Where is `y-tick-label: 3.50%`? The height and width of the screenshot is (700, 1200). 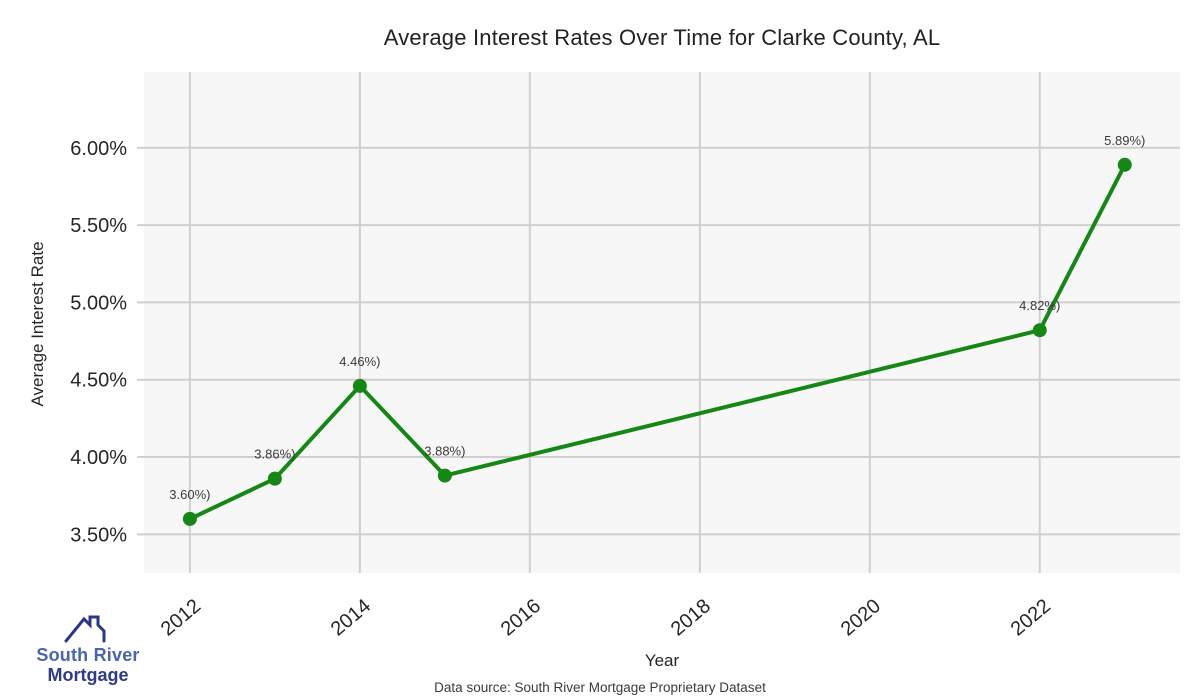 y-tick-label: 3.50% is located at coordinates (98, 535).